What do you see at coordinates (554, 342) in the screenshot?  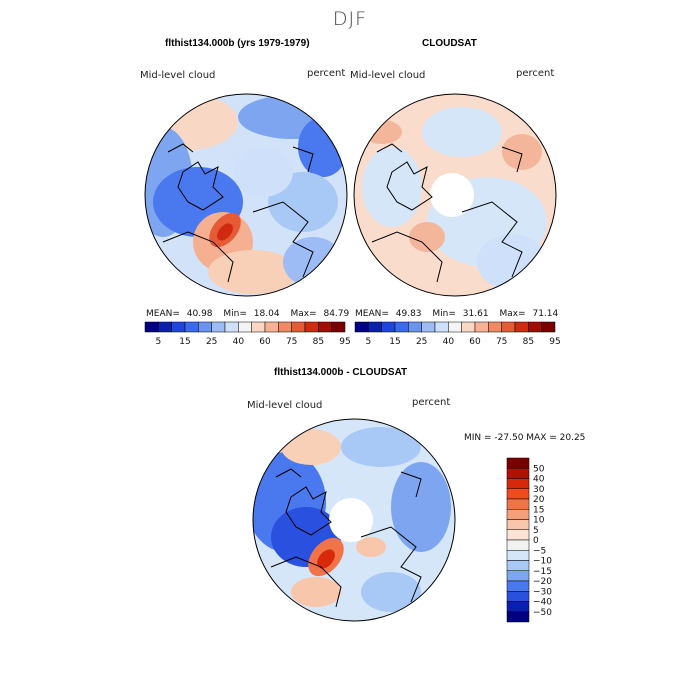 I see `colorbar-cloudsat-tick-label: 95` at bounding box center [554, 342].